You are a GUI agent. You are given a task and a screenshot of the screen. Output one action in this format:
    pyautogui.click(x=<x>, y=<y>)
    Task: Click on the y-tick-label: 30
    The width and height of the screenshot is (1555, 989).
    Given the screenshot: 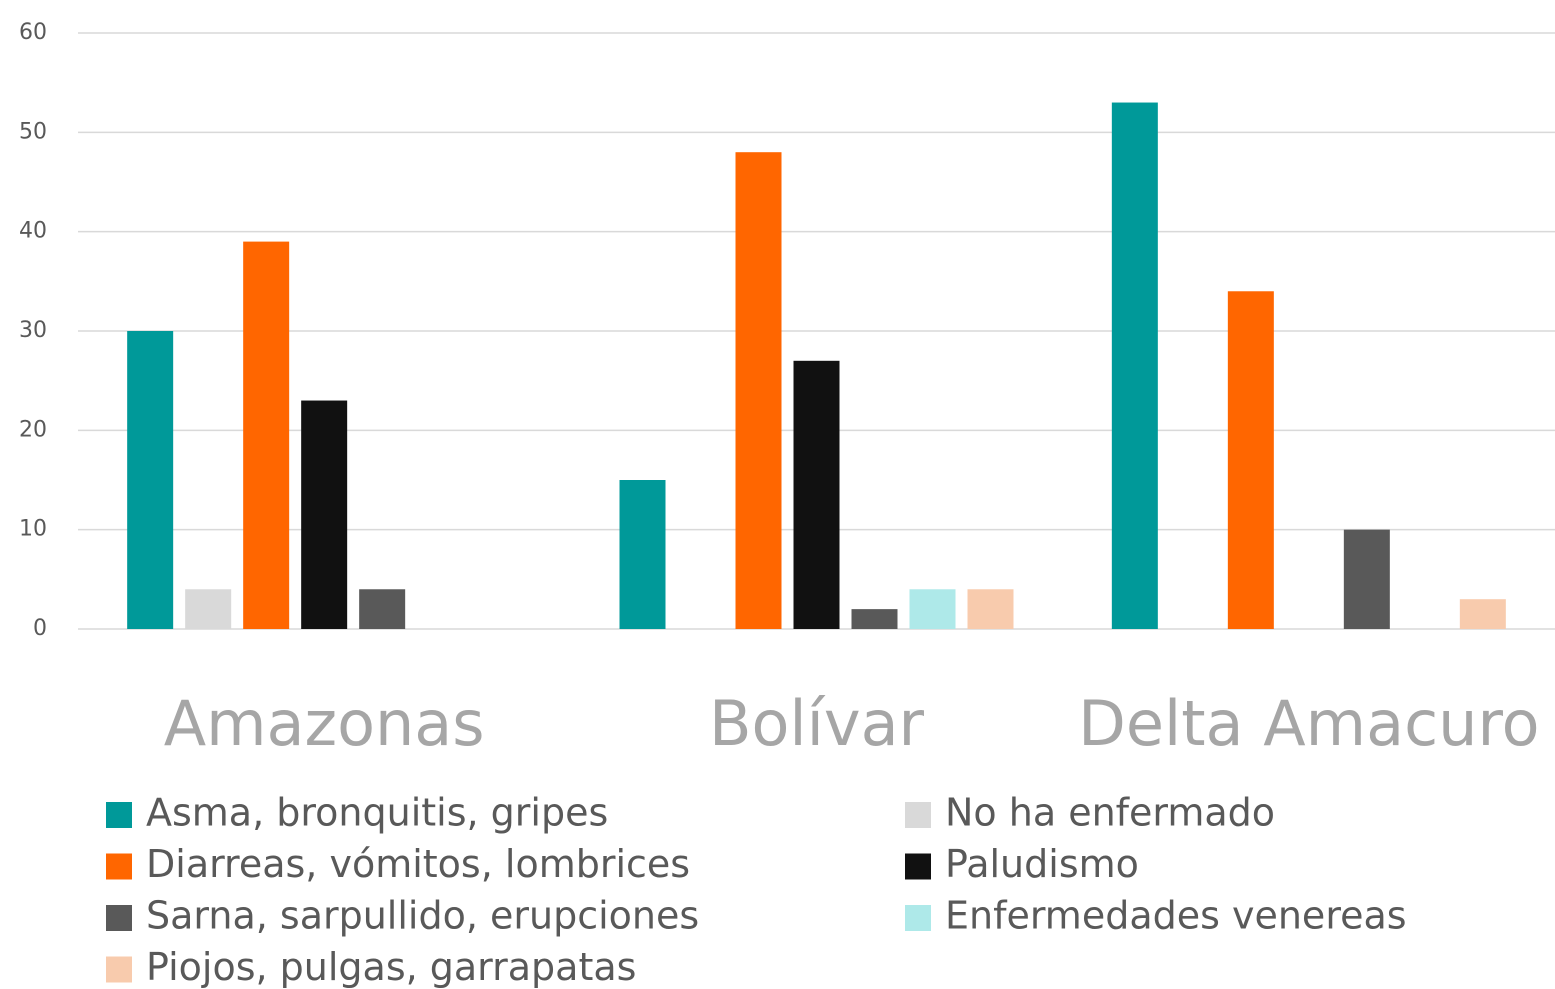 What is the action you would take?
    pyautogui.click(x=33, y=330)
    